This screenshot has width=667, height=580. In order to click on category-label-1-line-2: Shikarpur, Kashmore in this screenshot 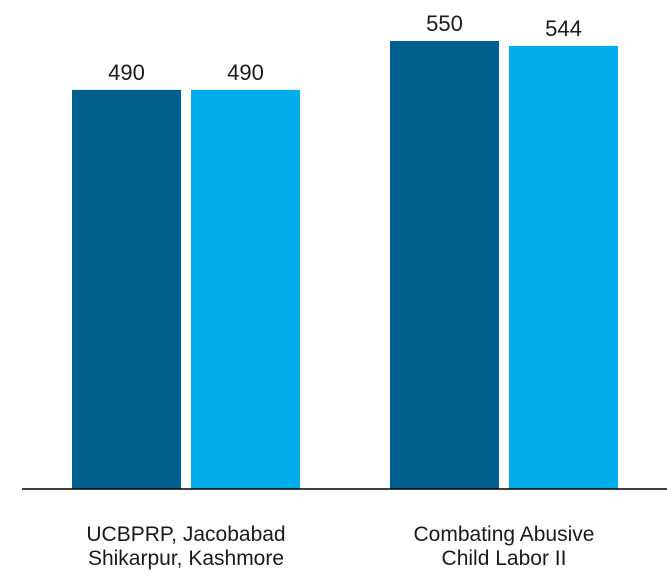, I will do `click(186, 558)`.